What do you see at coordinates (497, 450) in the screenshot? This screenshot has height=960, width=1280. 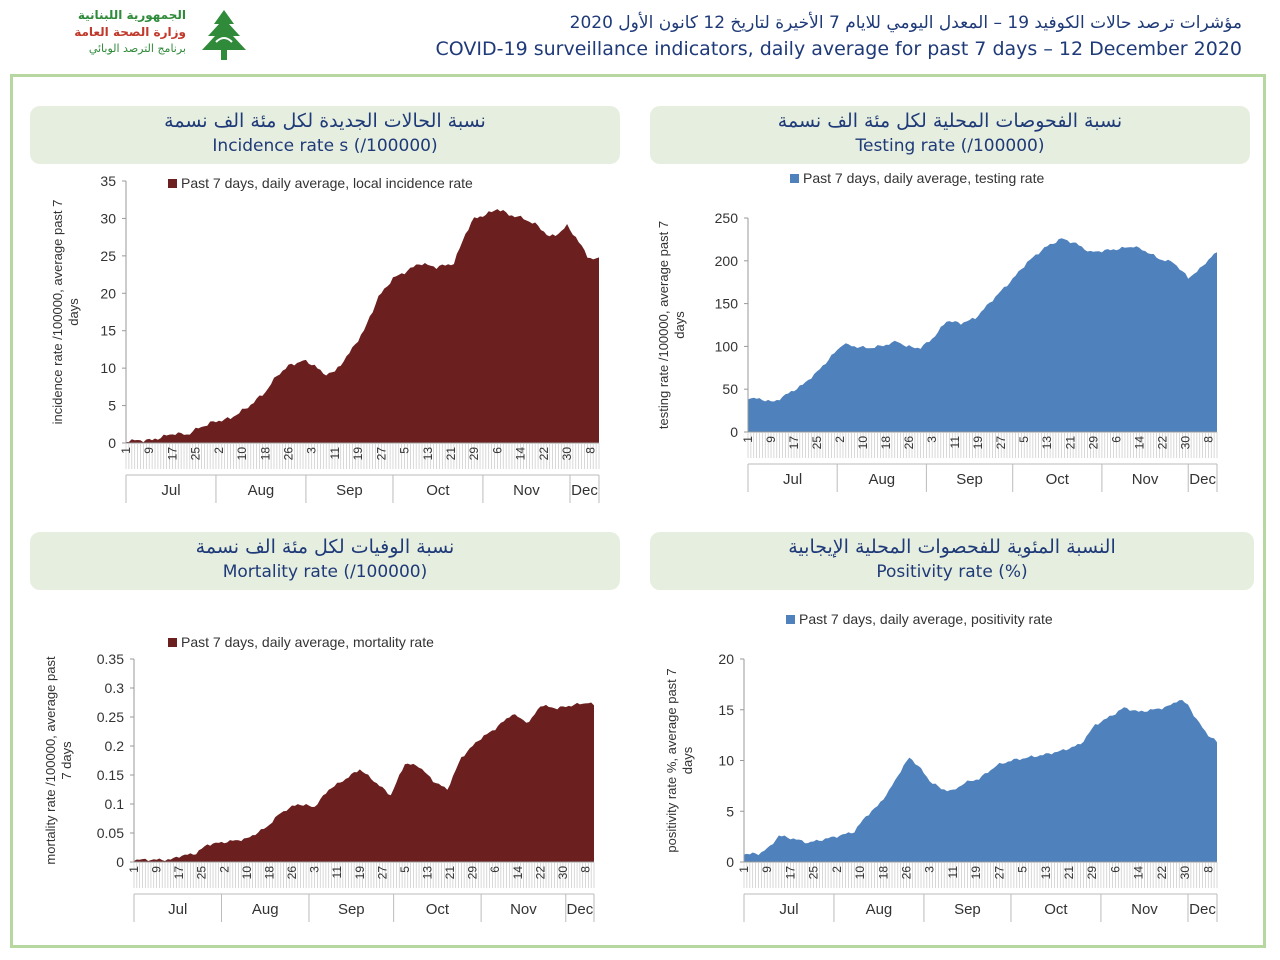 I see `incidence-x-tick-label: 6` at bounding box center [497, 450].